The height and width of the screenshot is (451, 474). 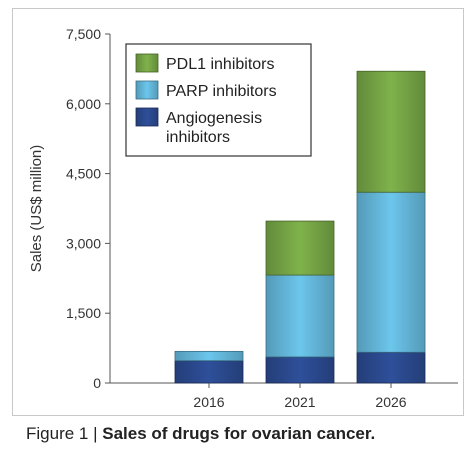 What do you see at coordinates (83, 243) in the screenshot?
I see `y-tick-label: 3,000` at bounding box center [83, 243].